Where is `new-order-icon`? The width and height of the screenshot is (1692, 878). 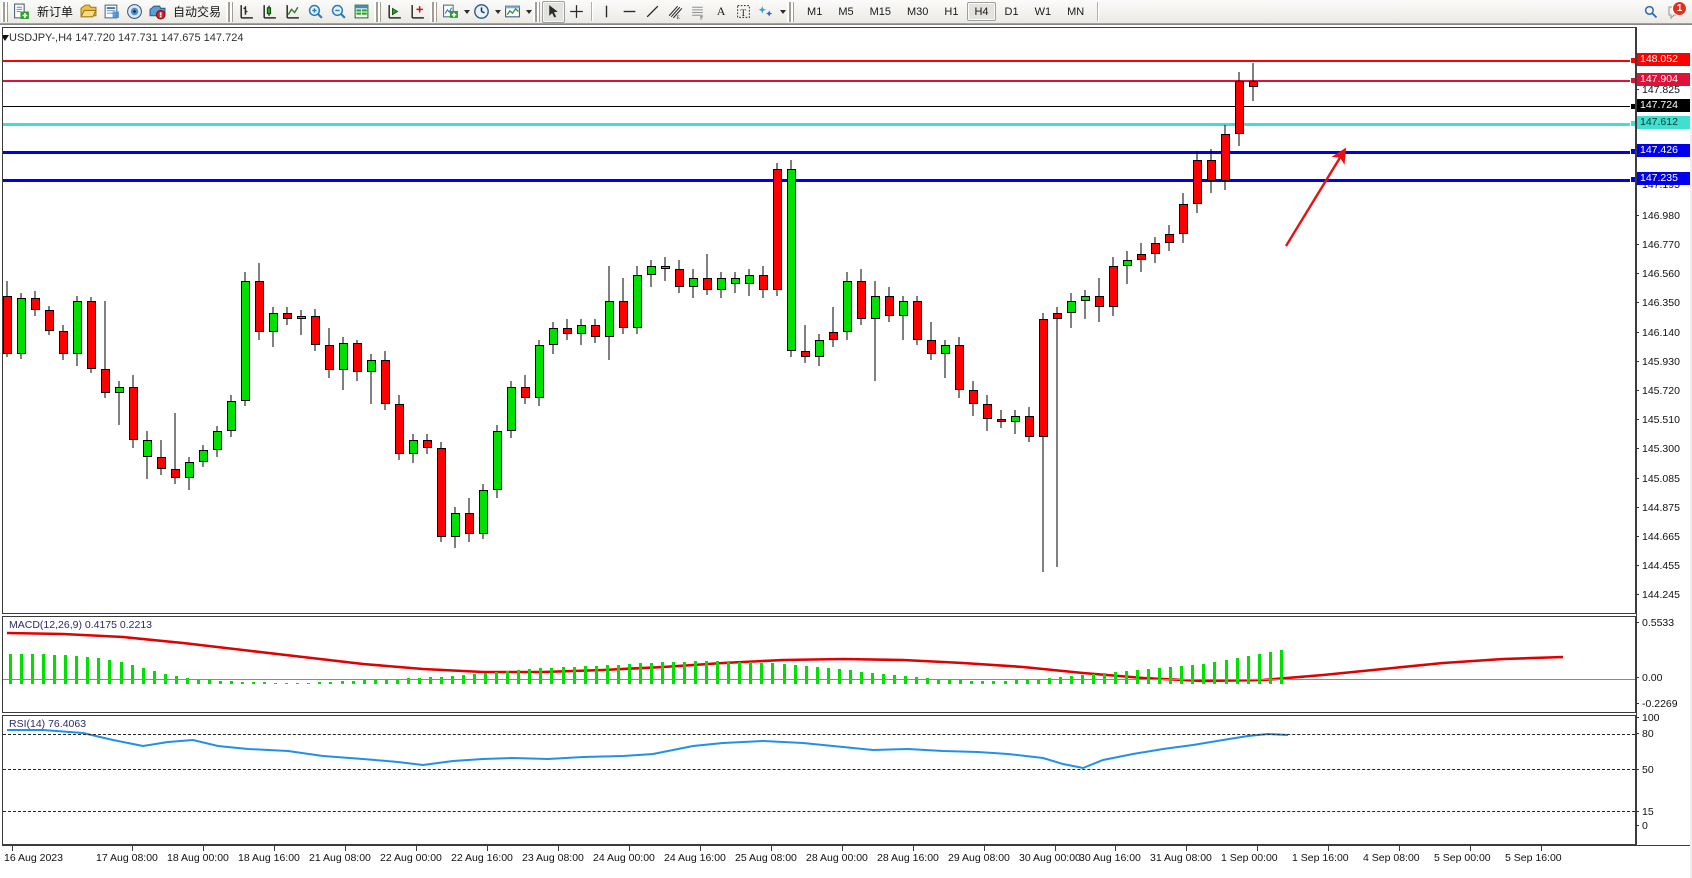 new-order-icon is located at coordinates (21, 12).